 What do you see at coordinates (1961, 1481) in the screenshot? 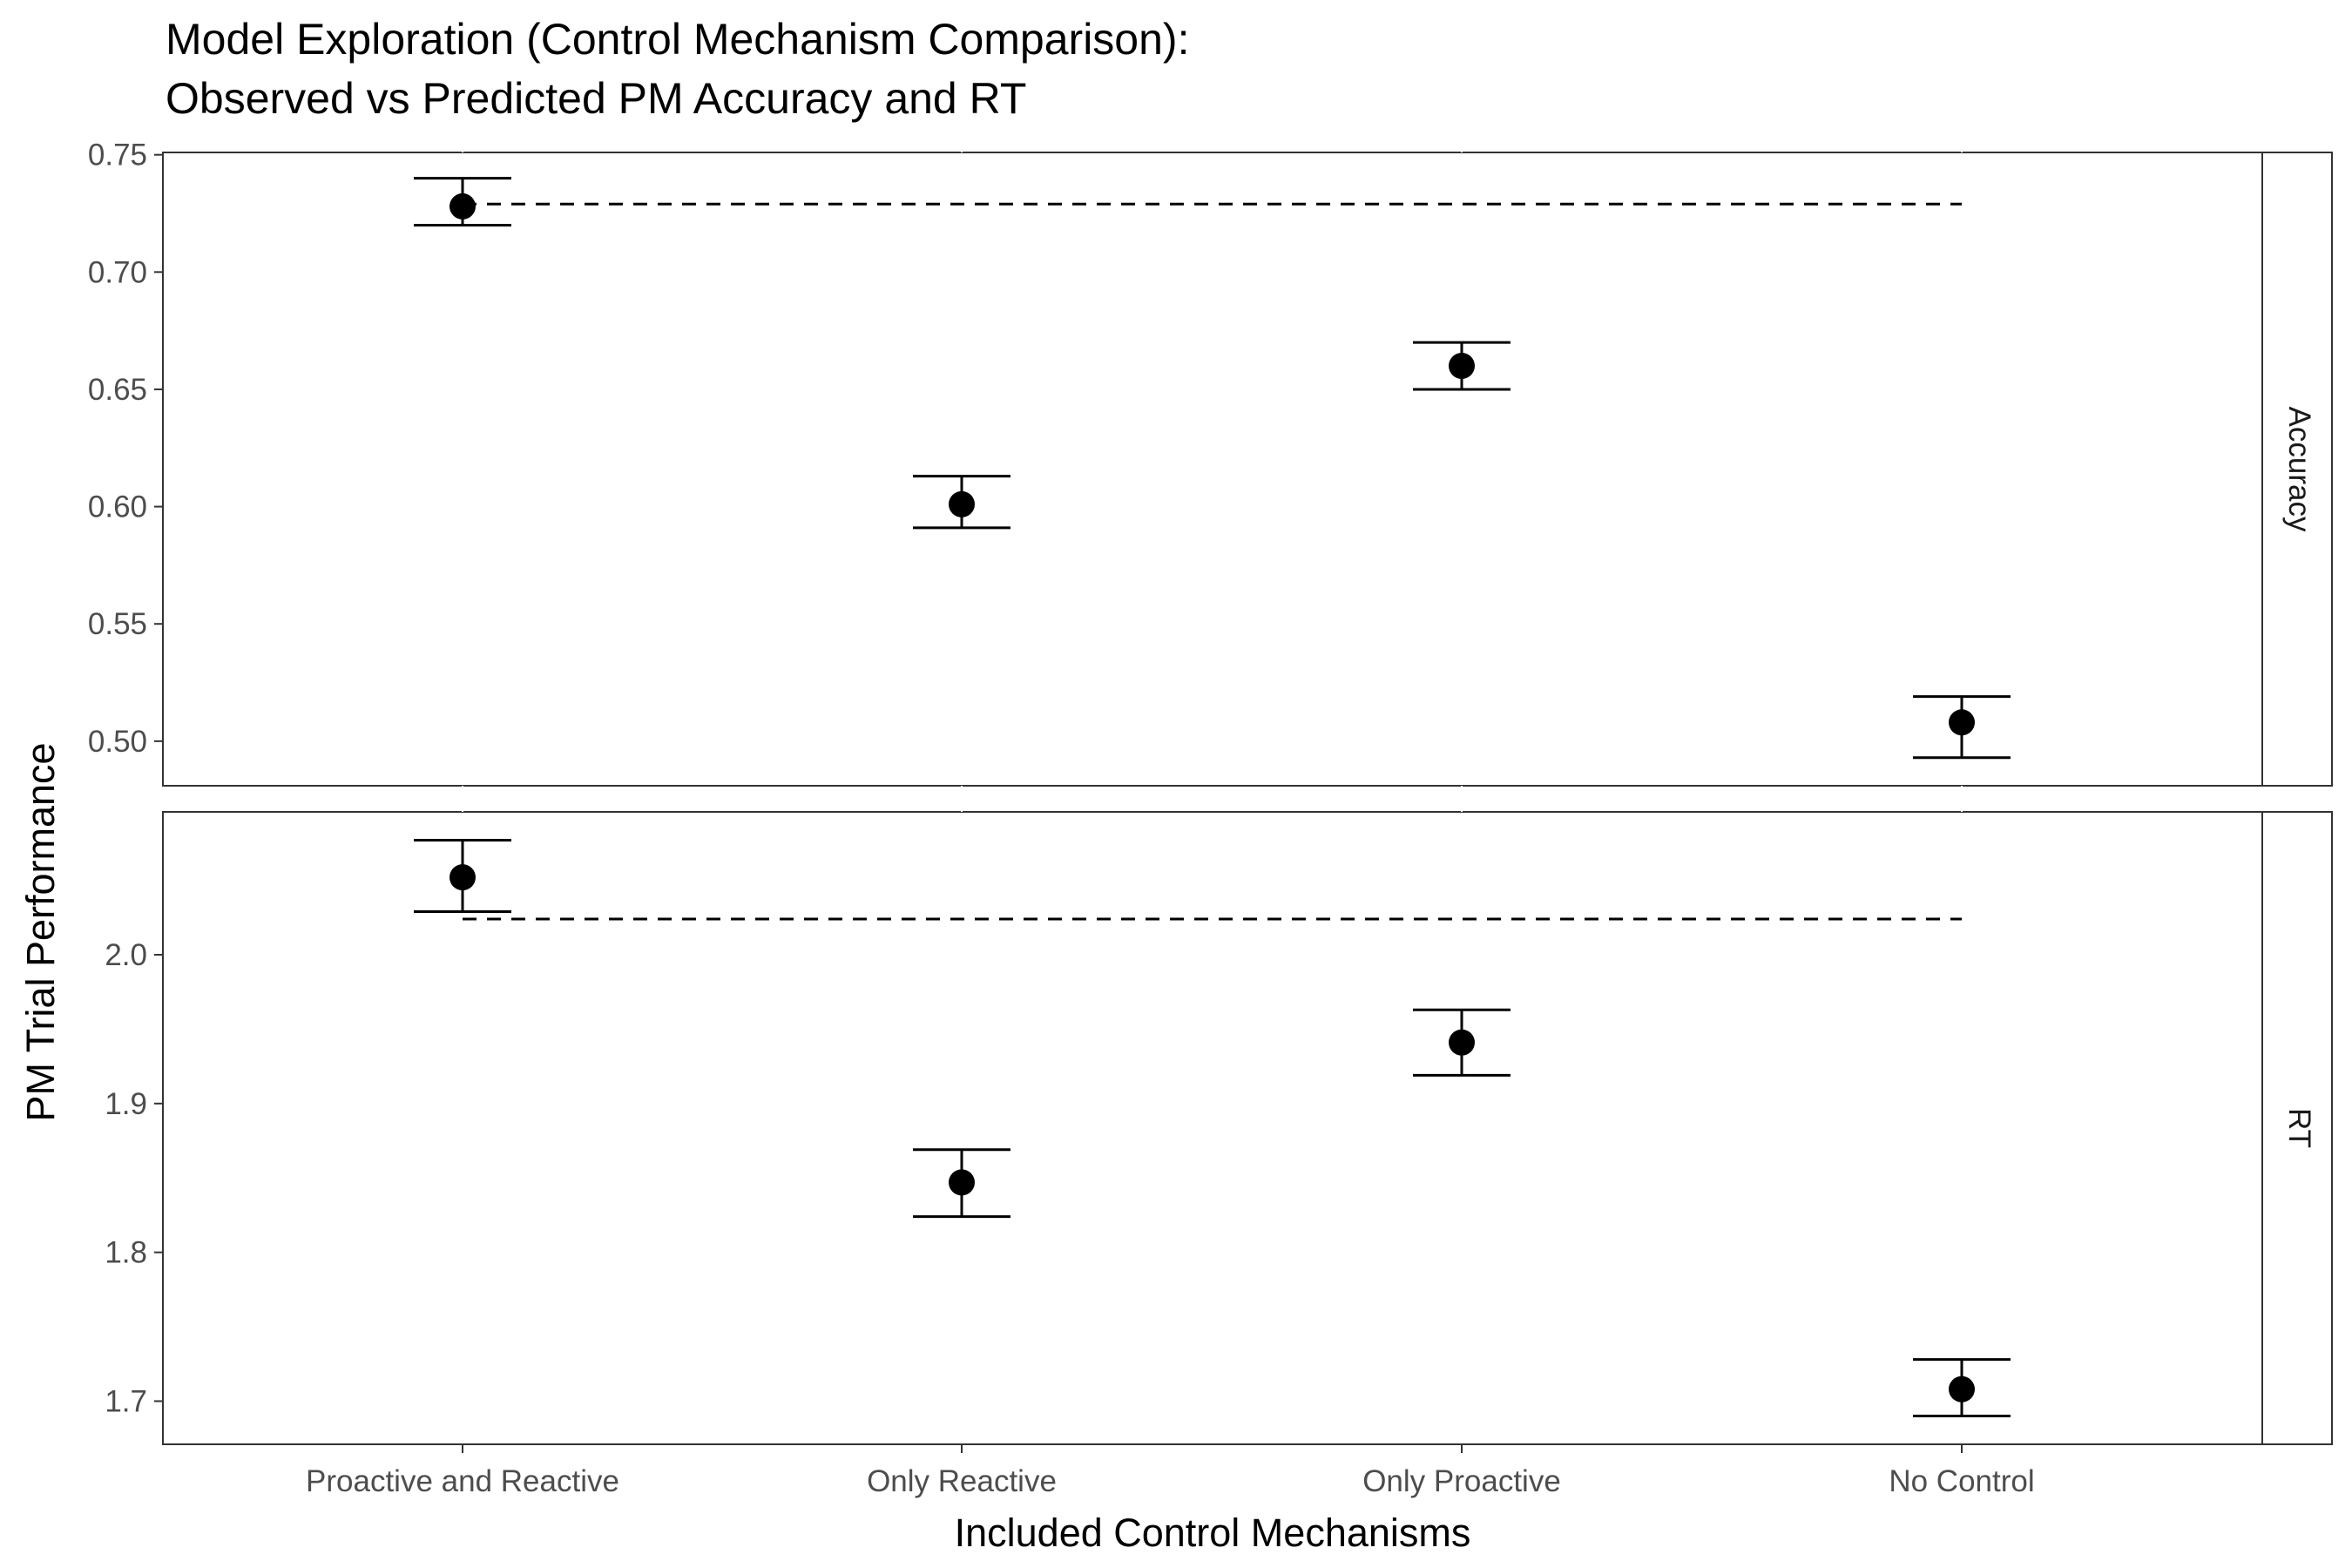
I see `x-tick-label: No Control` at bounding box center [1961, 1481].